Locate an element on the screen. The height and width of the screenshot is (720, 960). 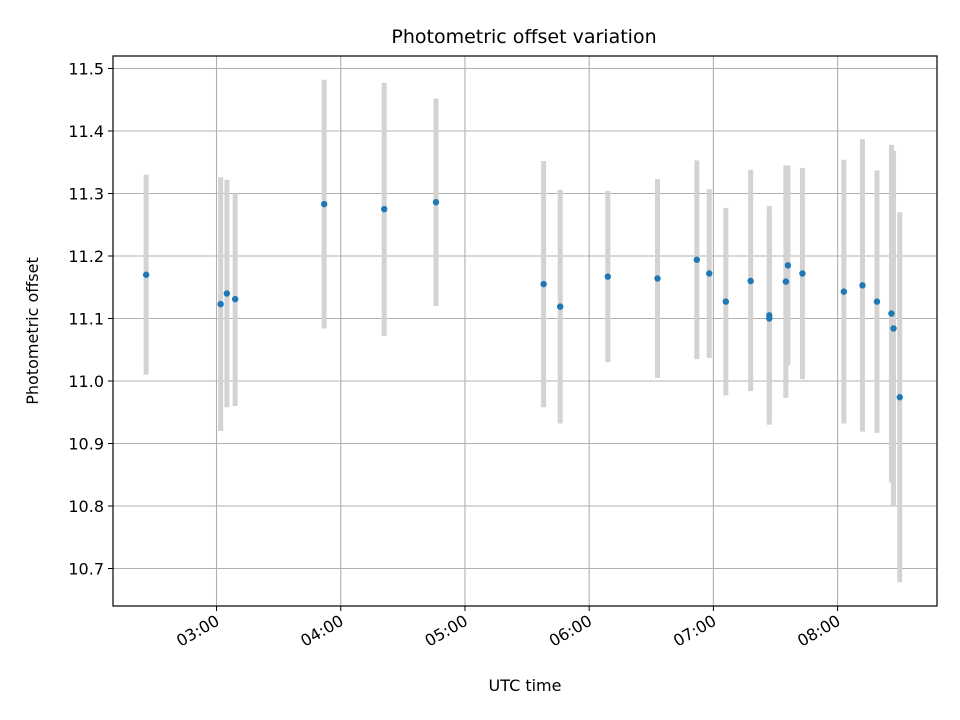
chart-title: Photometric offset variation is located at coordinates (523, 37).